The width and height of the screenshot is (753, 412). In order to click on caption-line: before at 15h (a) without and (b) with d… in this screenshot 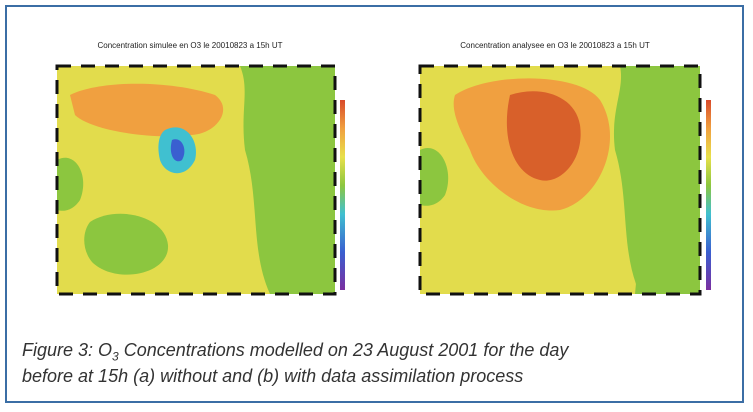, I will do `click(273, 376)`.